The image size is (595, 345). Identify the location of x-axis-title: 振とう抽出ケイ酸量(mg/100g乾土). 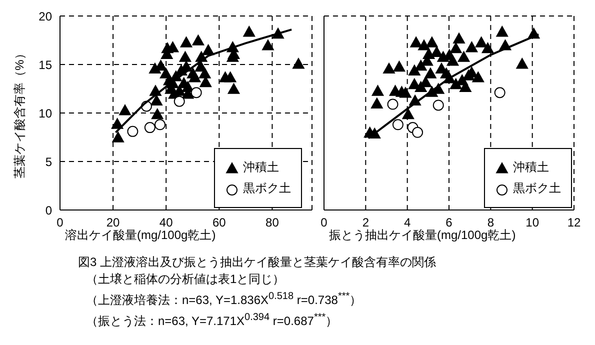
(422, 235).